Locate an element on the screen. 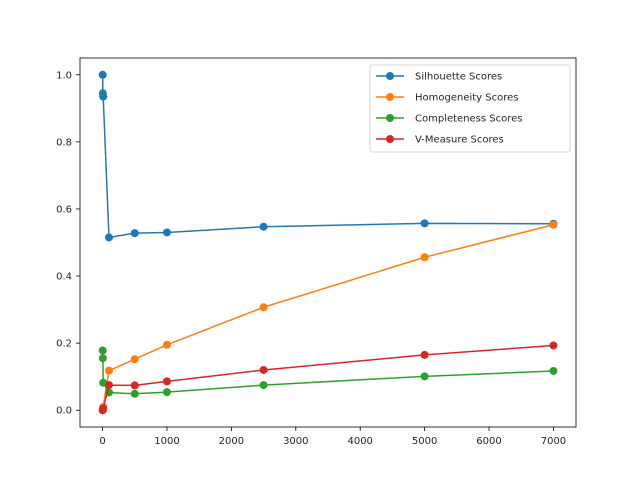  x-tick-label: 5000 is located at coordinates (424, 441).